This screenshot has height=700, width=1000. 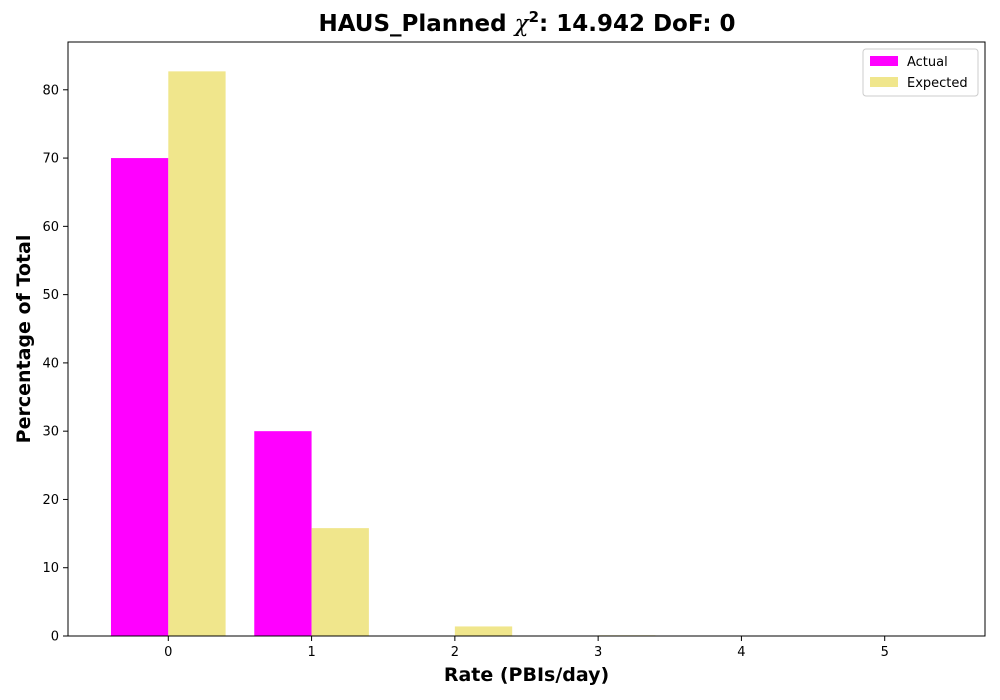 What do you see at coordinates (598, 652) in the screenshot?
I see `x-tick-label: 3` at bounding box center [598, 652].